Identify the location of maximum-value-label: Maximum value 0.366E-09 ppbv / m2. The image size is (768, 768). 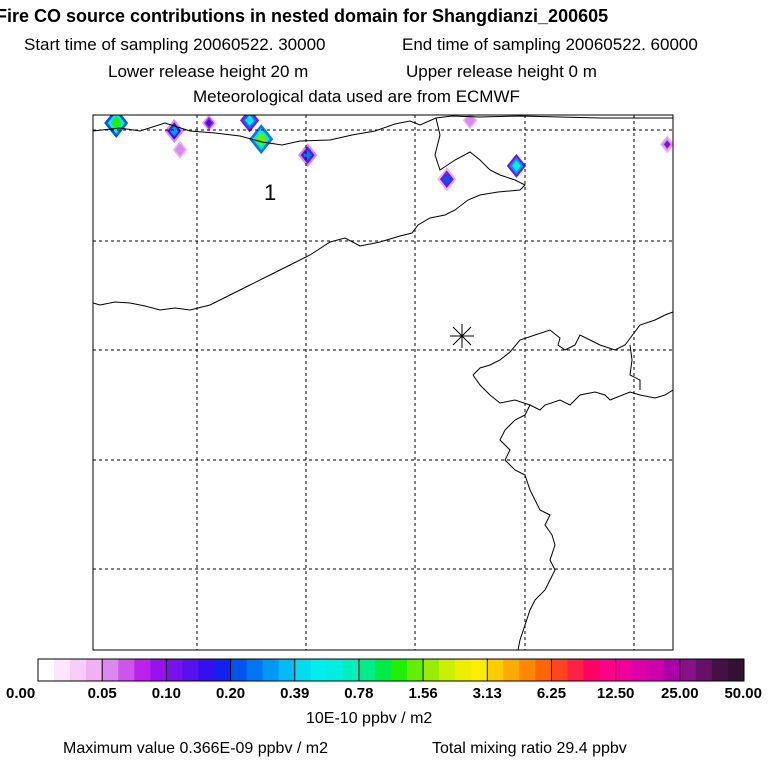
(196, 748).